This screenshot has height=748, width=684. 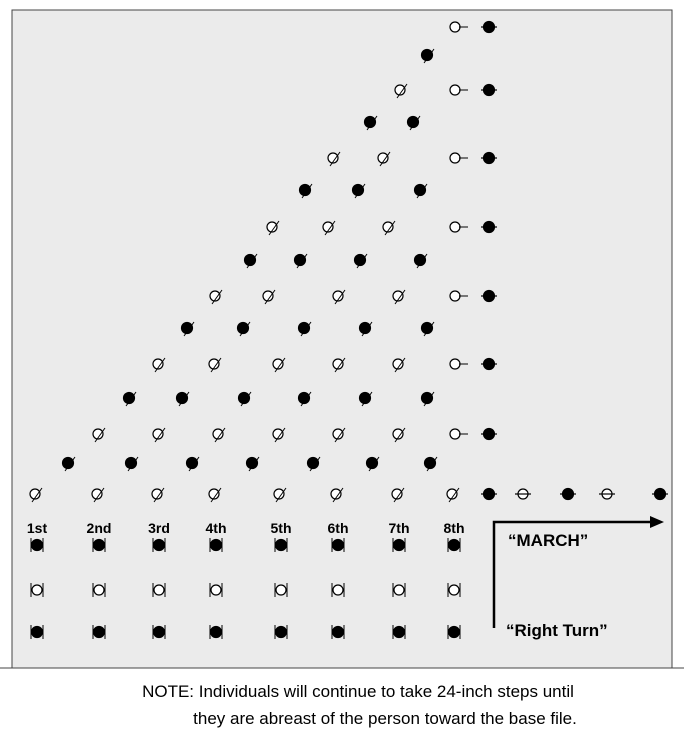 What do you see at coordinates (454, 528) in the screenshot?
I see `file-label: 8th` at bounding box center [454, 528].